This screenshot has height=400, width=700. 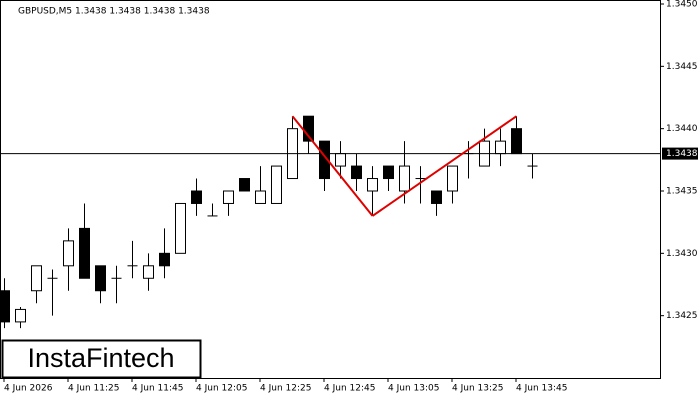 I want to click on x-tick-label: 4 Jun 12:25, so click(x=285, y=389).